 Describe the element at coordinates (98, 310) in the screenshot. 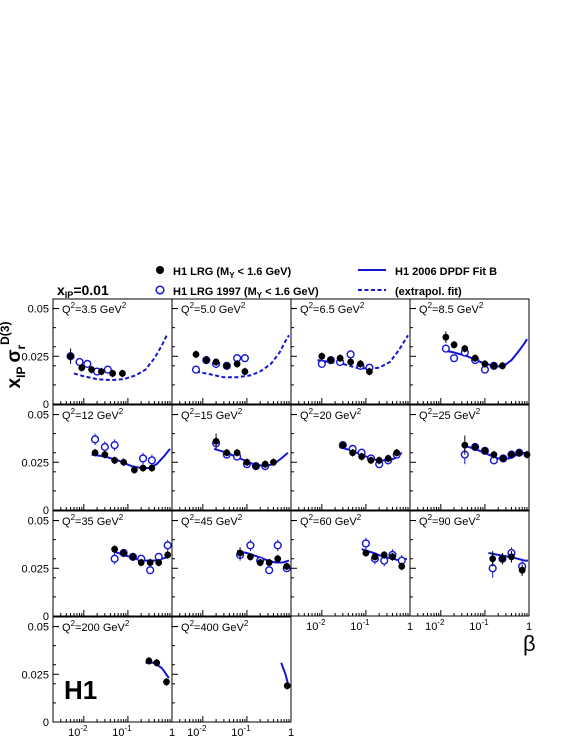

I see `panel-q2-val: =3.5 GeV` at that location.